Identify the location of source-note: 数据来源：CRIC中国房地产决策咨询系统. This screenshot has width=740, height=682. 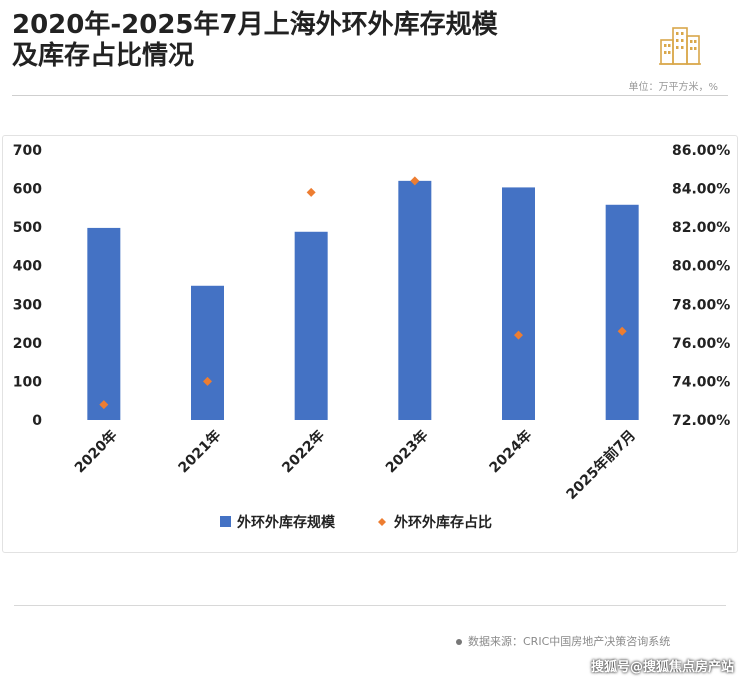
(563, 641).